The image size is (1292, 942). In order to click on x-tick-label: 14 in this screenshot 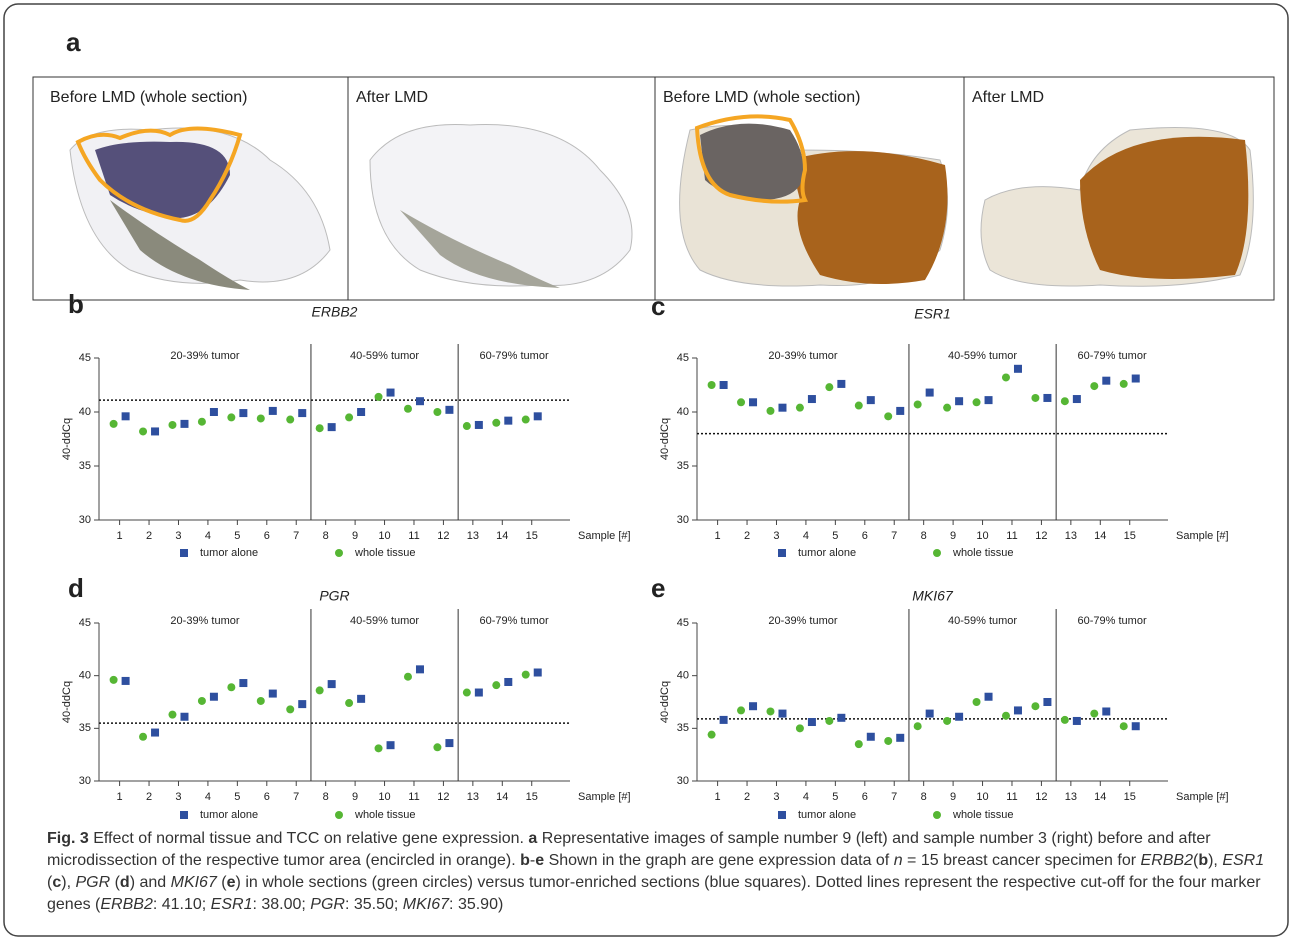, I will do `click(1100, 797)`.